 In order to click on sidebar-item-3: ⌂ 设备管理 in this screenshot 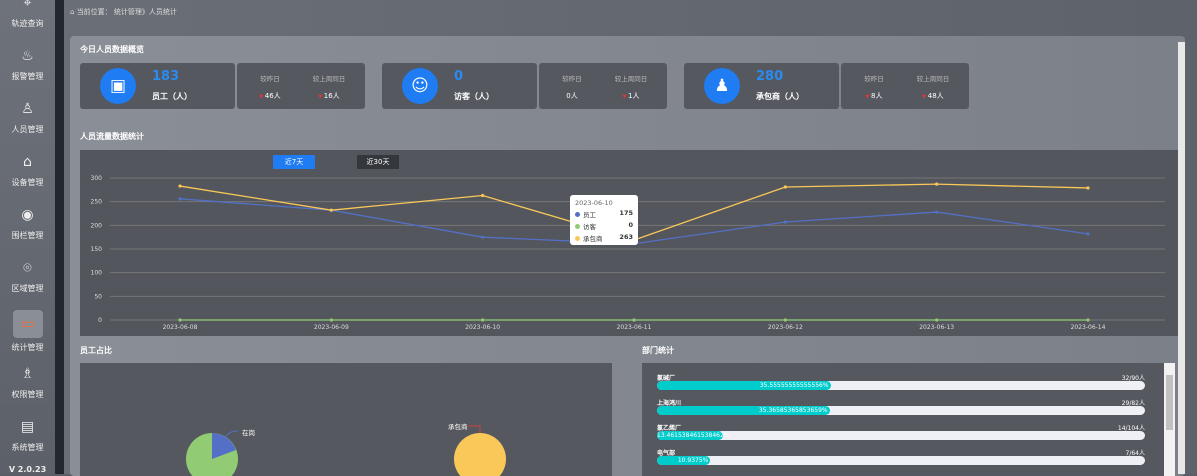, I will do `click(27, 169)`.